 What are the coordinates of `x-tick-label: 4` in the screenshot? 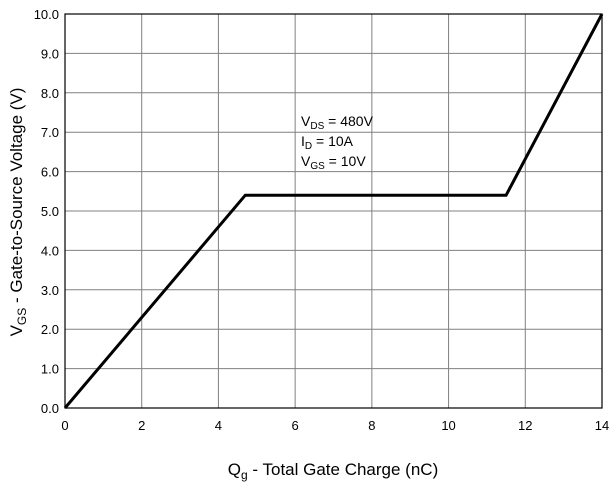 It's located at (218, 425).